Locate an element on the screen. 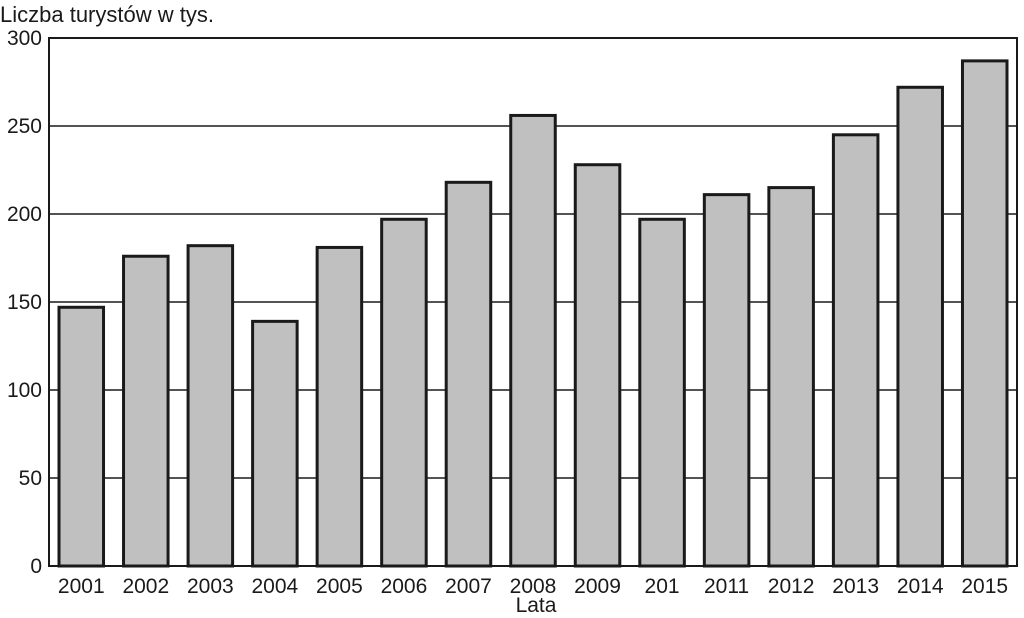 The width and height of the screenshot is (1024, 618). y-tick-label: 50 is located at coordinates (30, 478).